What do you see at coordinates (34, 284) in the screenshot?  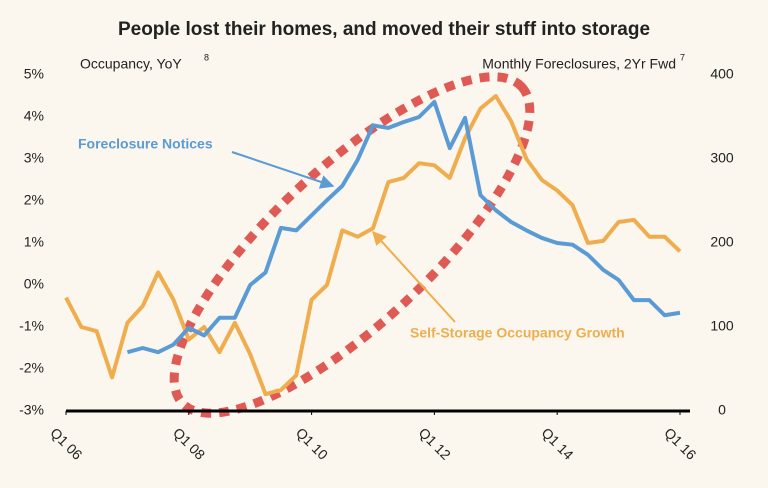 I see `y-tick-label: 0%` at bounding box center [34, 284].